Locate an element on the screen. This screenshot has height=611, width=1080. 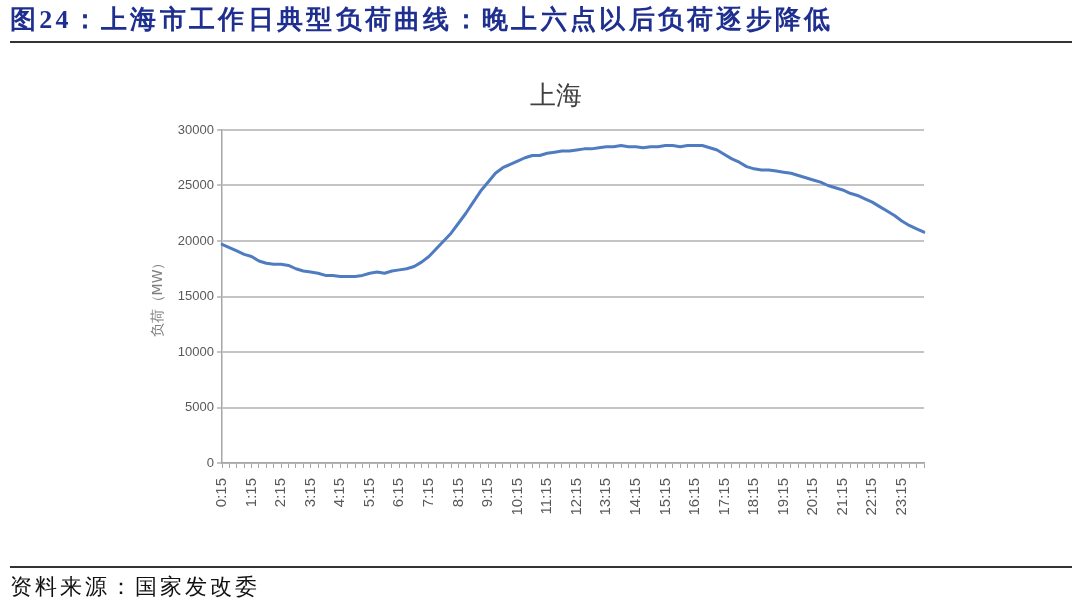
y-tick-label: 10000 is located at coordinates (195, 351).